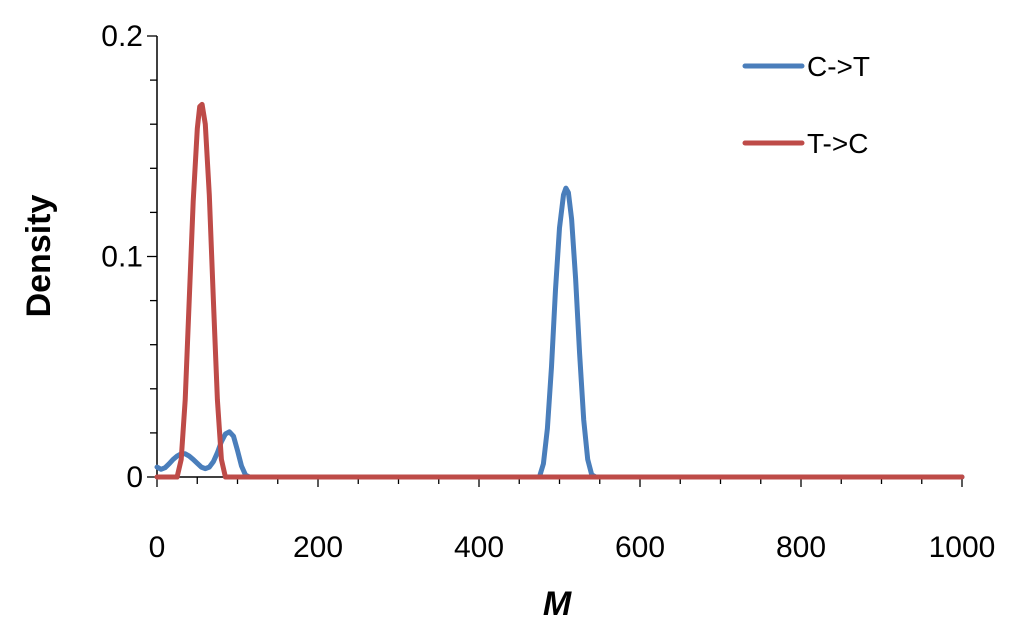 Image resolution: width=1024 pixels, height=635 pixels. I want to click on y-tick-label: 0, so click(134, 477).